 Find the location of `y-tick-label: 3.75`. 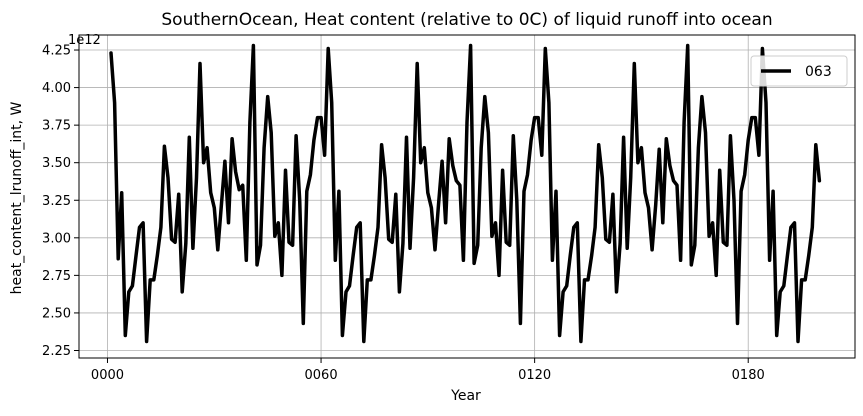

y-tick-label: 3.75 is located at coordinates (56, 126).